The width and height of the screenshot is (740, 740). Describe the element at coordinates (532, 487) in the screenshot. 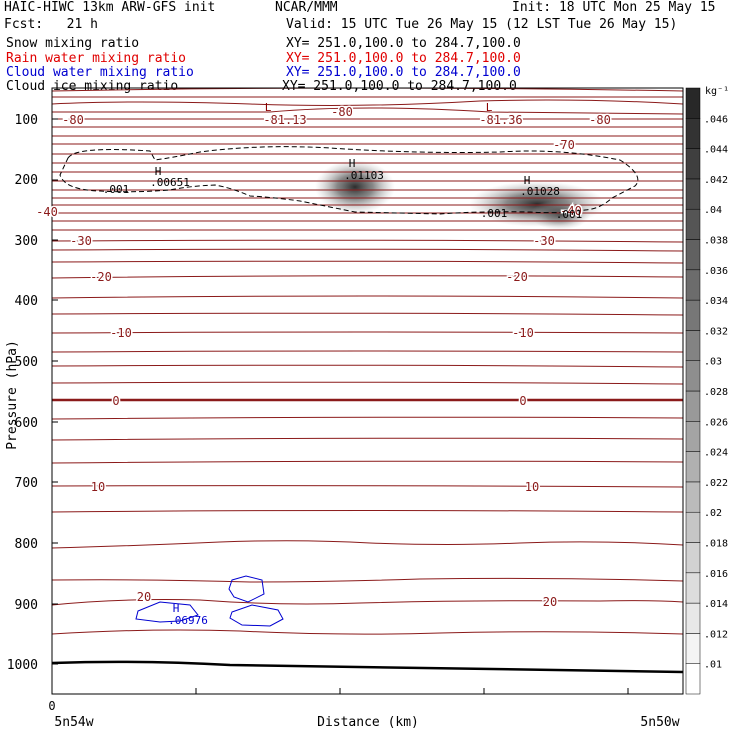

I see `isotherm-label: 10` at that location.